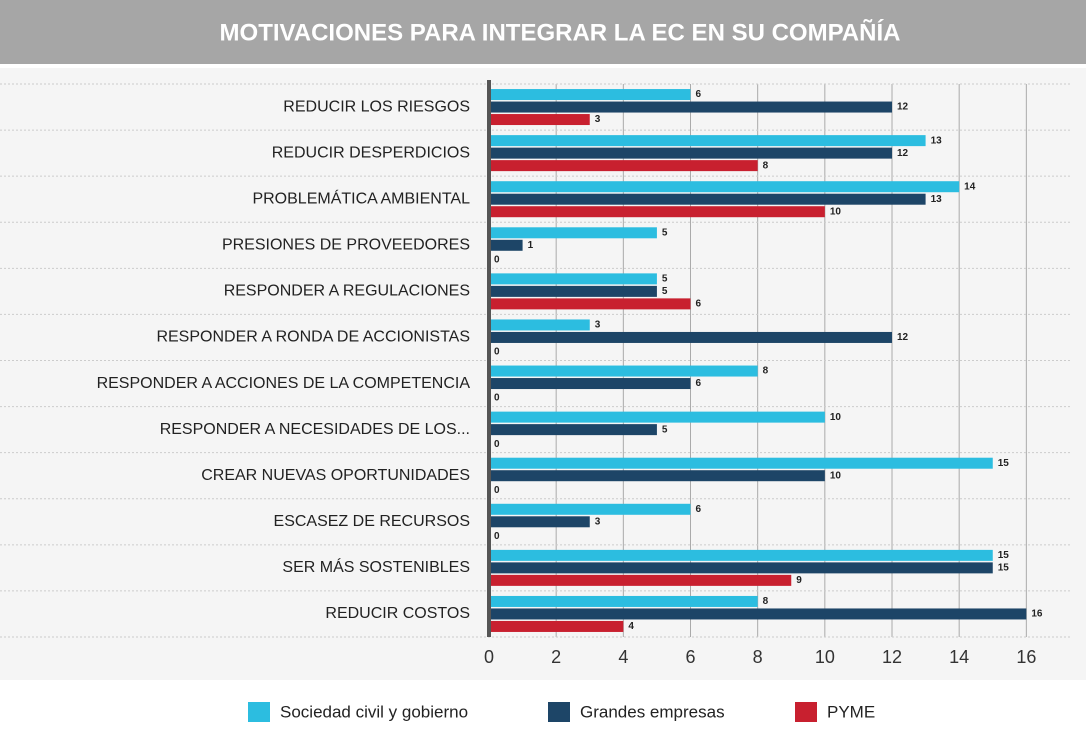 This screenshot has width=1086, height=731. What do you see at coordinates (335, 475) in the screenshot?
I see `y-tick-label: CREAR NUEVAS OPORTUNIDADES` at bounding box center [335, 475].